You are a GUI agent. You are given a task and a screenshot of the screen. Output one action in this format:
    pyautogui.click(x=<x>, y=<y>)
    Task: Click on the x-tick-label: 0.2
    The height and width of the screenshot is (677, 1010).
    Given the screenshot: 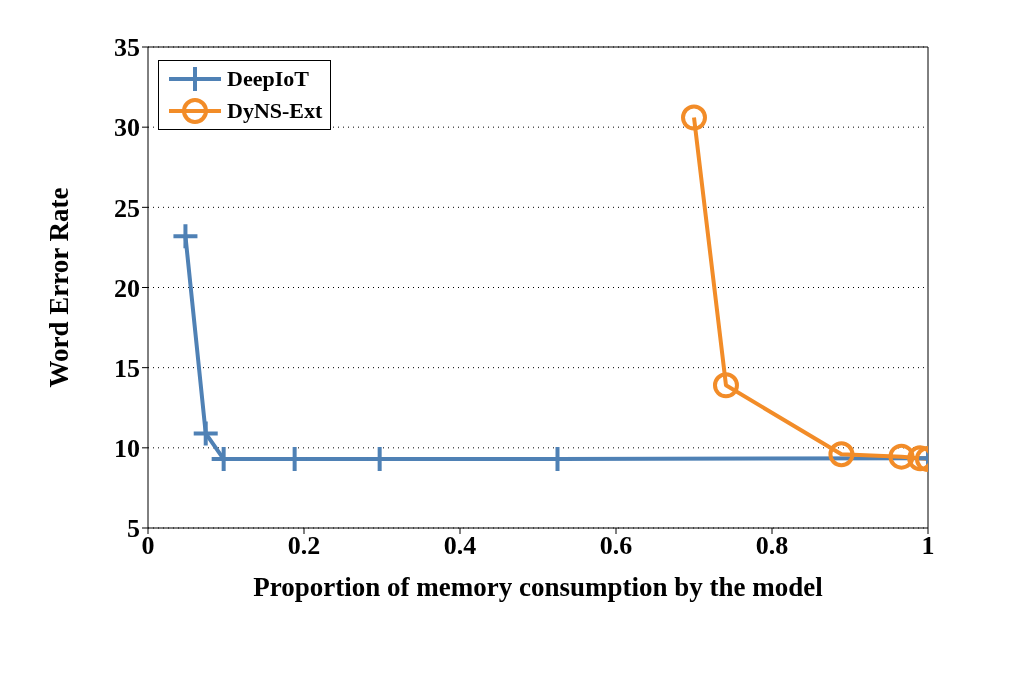 What is the action you would take?
    pyautogui.click(x=304, y=546)
    